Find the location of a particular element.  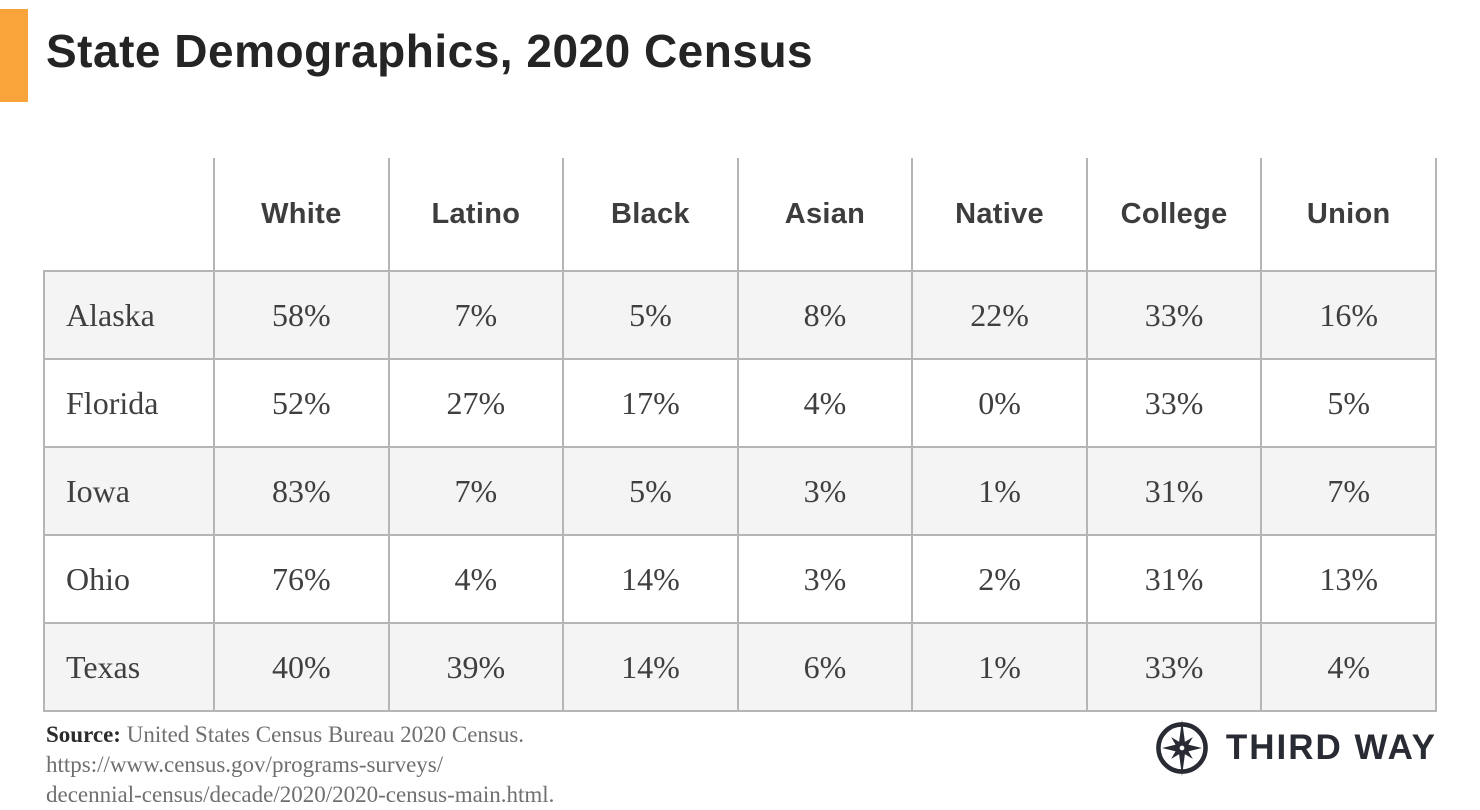

table-row-ohio: Ohio 76% 4% 14% 3% 2% 31% 13% is located at coordinates (740, 579).